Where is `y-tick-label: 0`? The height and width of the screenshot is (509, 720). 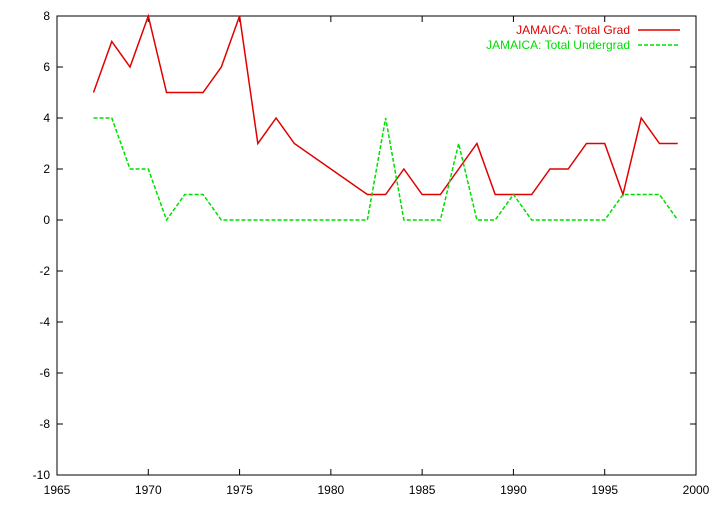
y-tick-label: 0 is located at coordinates (46, 220).